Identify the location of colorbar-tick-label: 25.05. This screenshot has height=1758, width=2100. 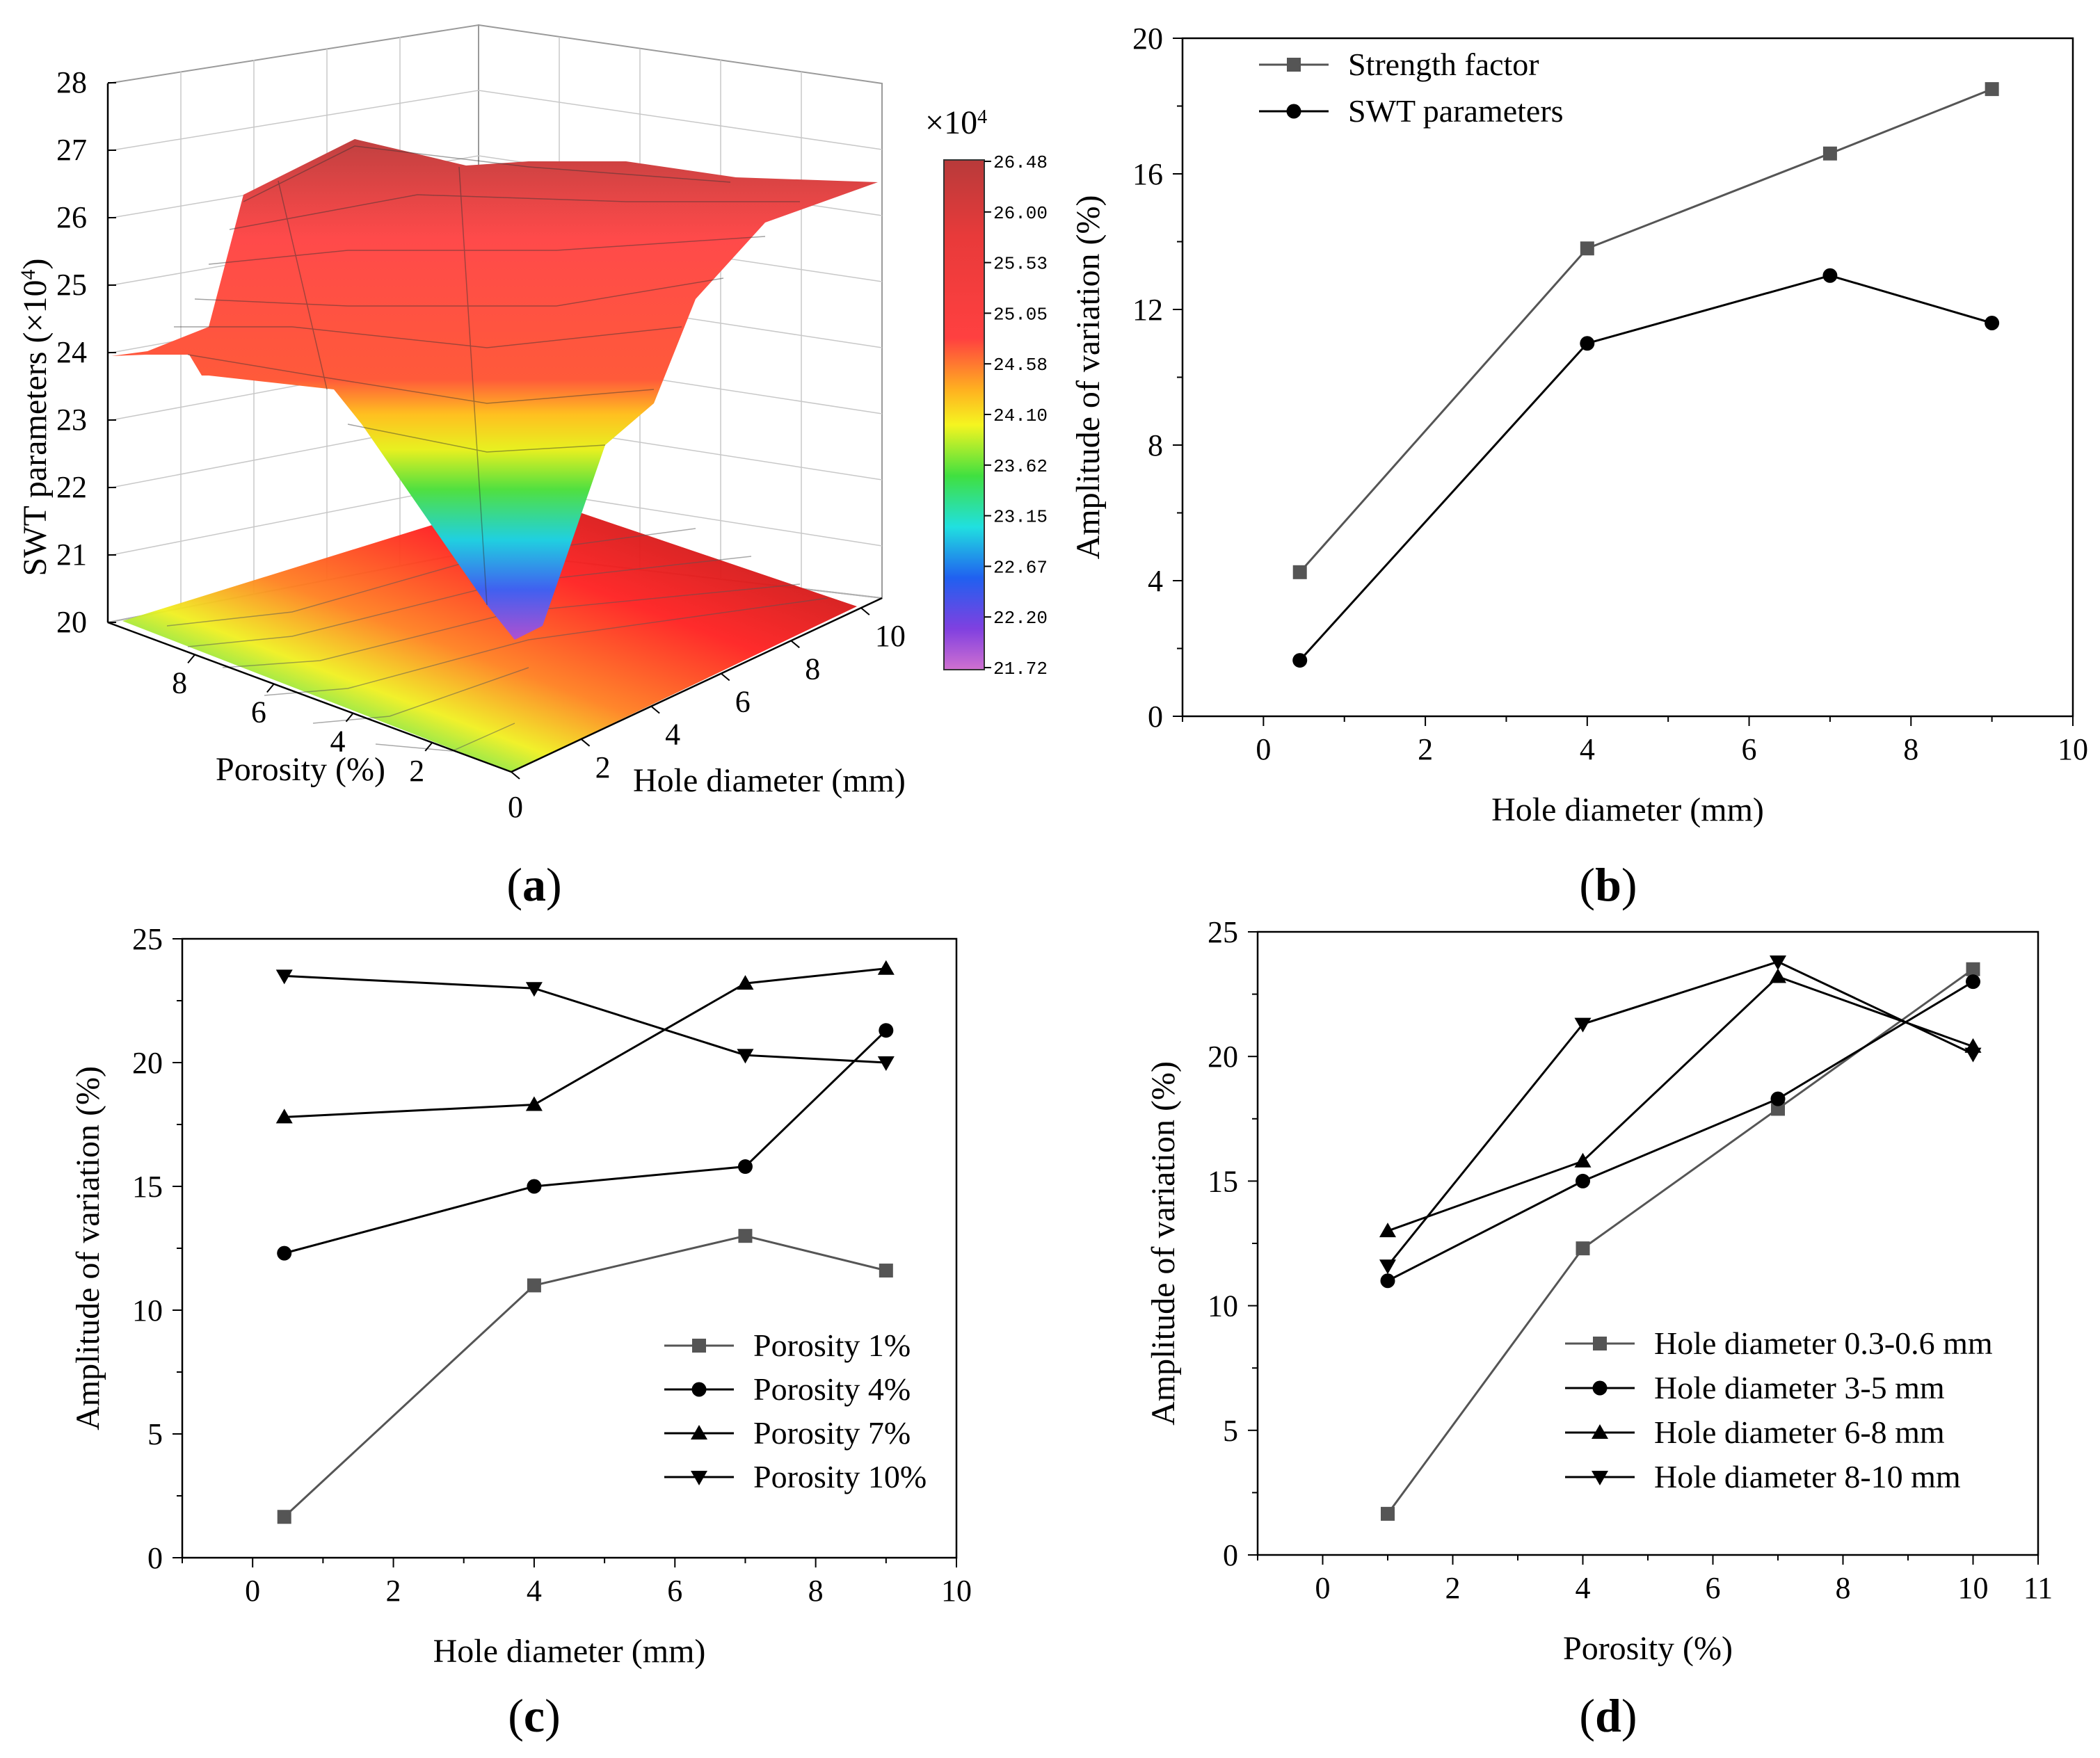
(1020, 314).